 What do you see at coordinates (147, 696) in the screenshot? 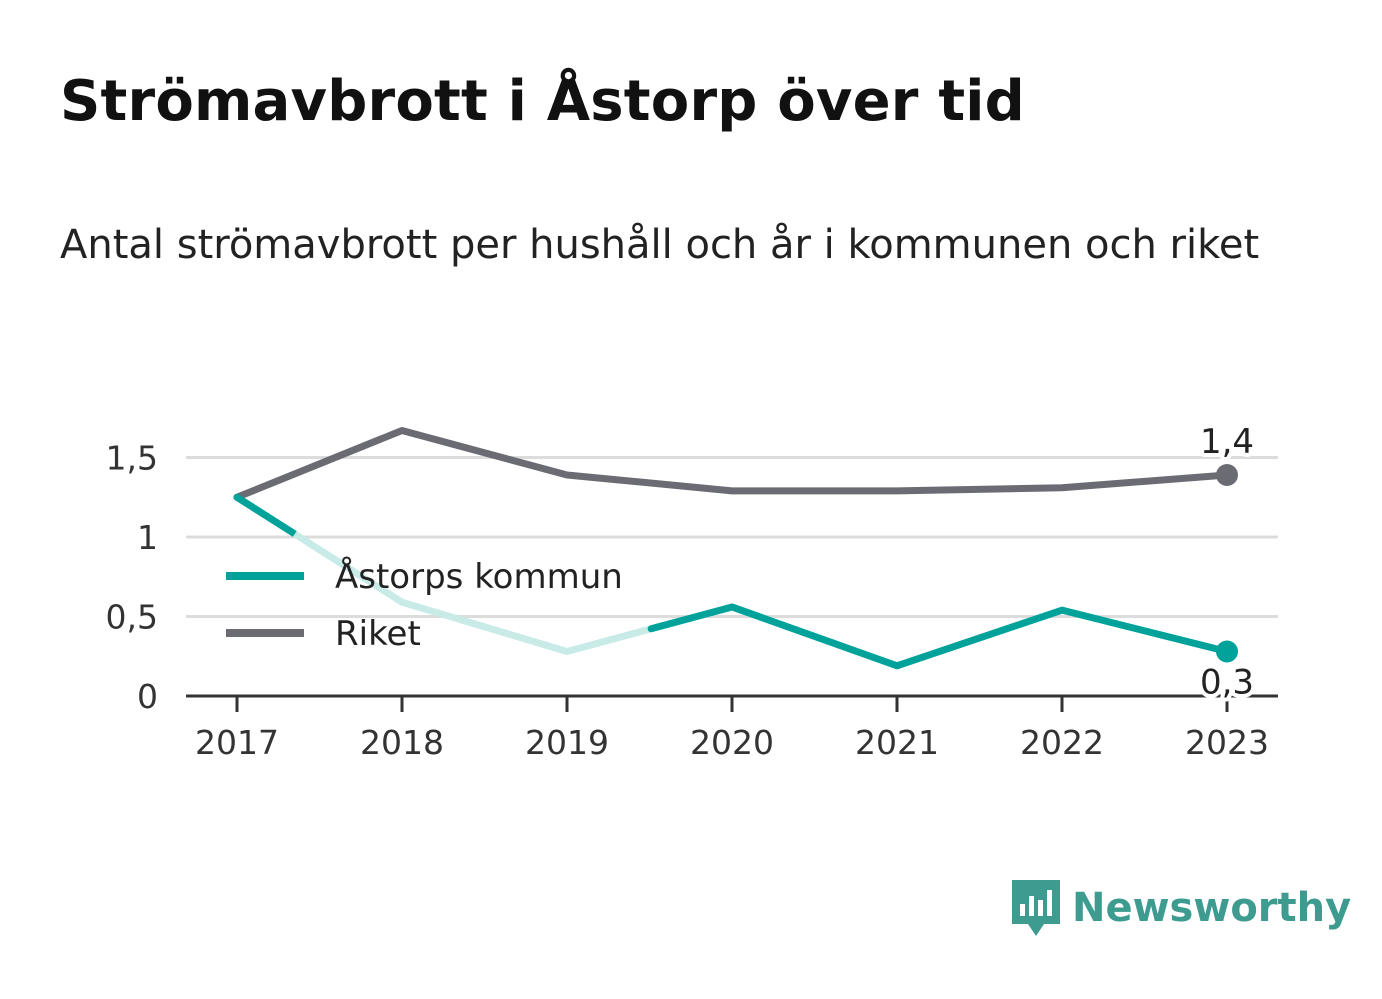
I see `y-tick-label: 0` at bounding box center [147, 696].